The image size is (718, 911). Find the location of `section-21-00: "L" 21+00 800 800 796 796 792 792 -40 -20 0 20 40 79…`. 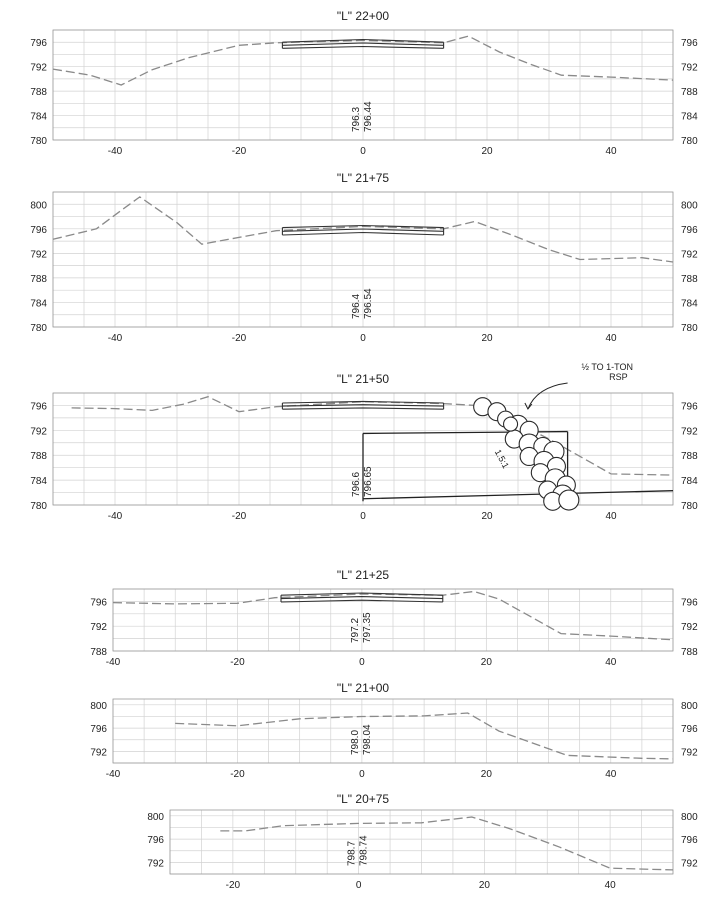

section-21-00: "L" 21+00 800 800 796 796 792 792 -40 -20 0 20 40 79… is located at coordinates (394, 730).